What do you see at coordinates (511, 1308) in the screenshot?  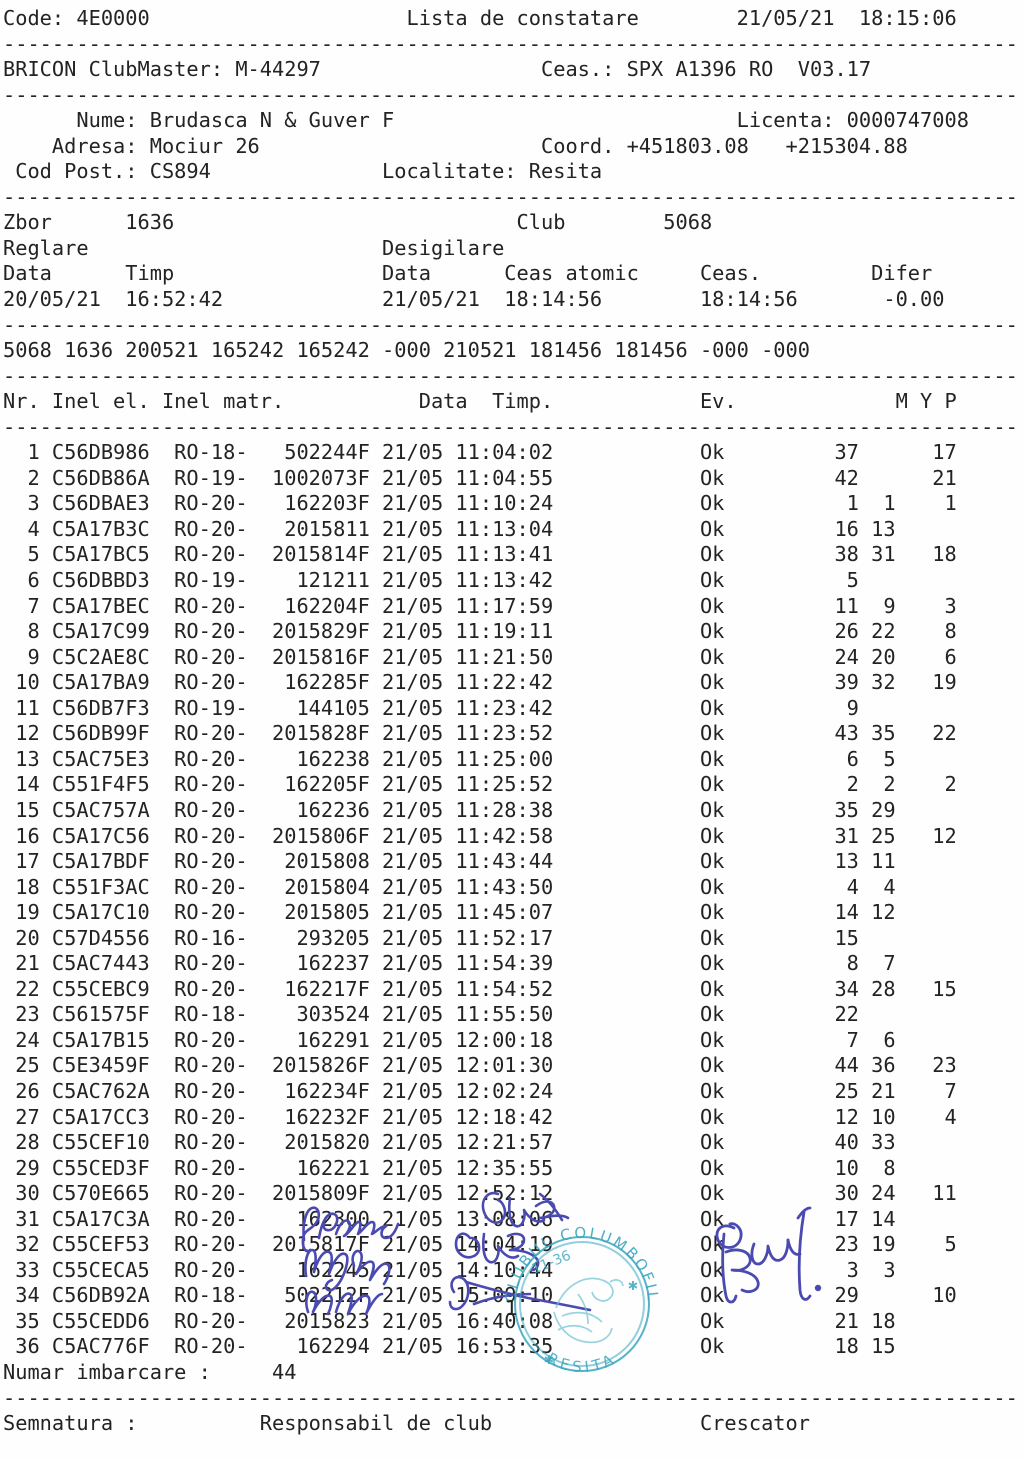 I see `page-number: 1` at bounding box center [511, 1308].